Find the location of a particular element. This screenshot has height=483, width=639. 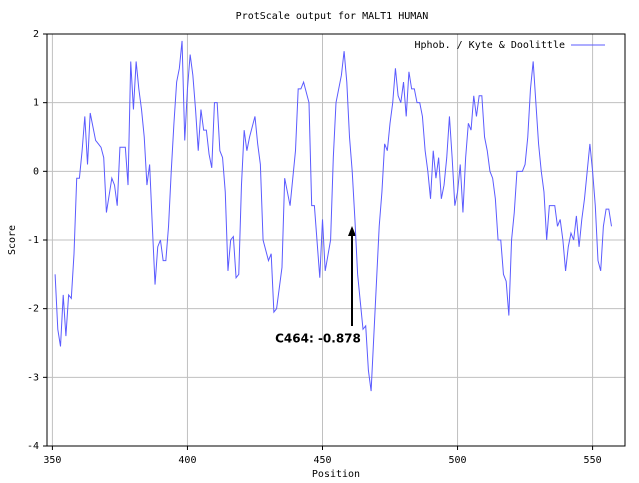

legend-label: Hphob. / Kyte & Doolittle is located at coordinates (489, 45).